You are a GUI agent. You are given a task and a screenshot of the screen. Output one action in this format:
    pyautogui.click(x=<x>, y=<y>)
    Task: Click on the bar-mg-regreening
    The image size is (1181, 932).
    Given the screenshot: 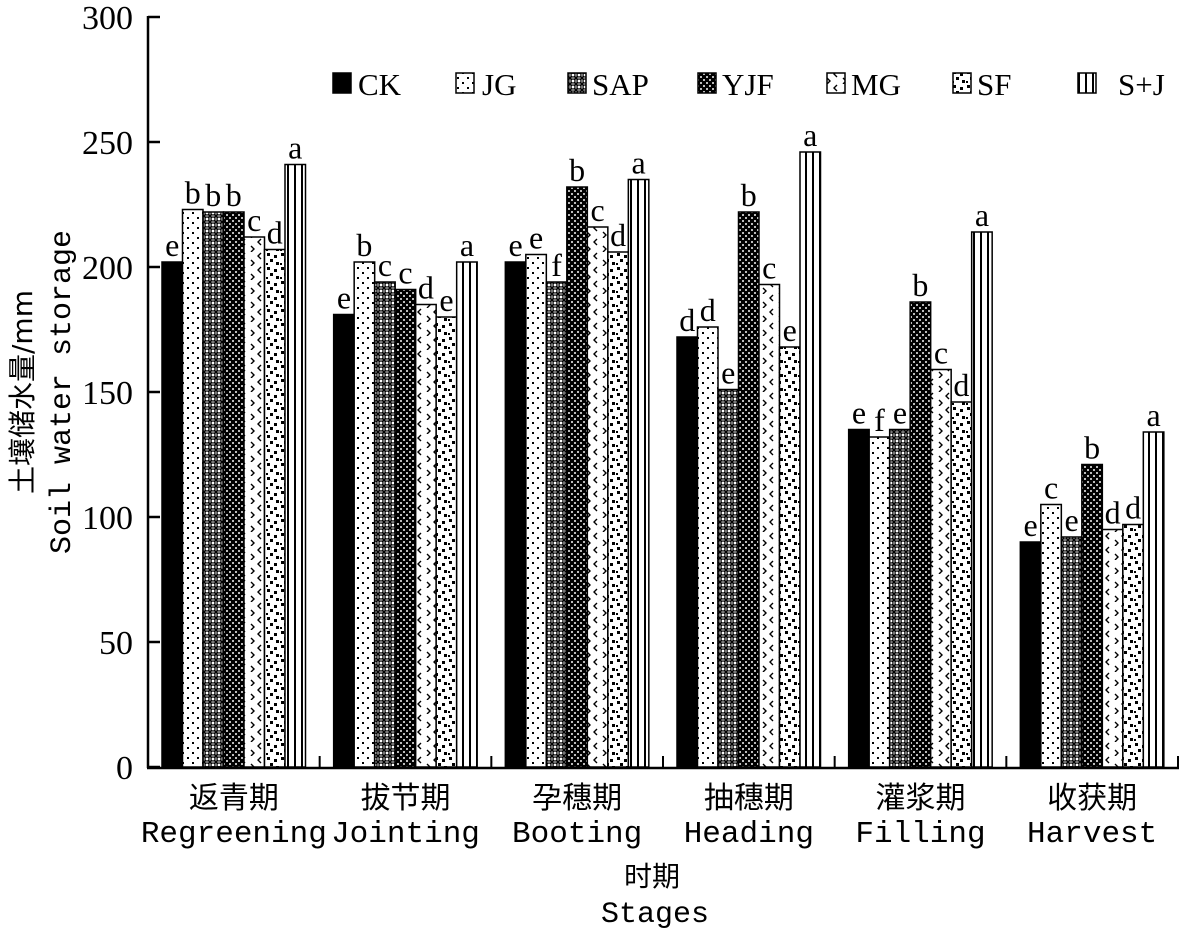 What is the action you would take?
    pyautogui.click(x=254, y=502)
    